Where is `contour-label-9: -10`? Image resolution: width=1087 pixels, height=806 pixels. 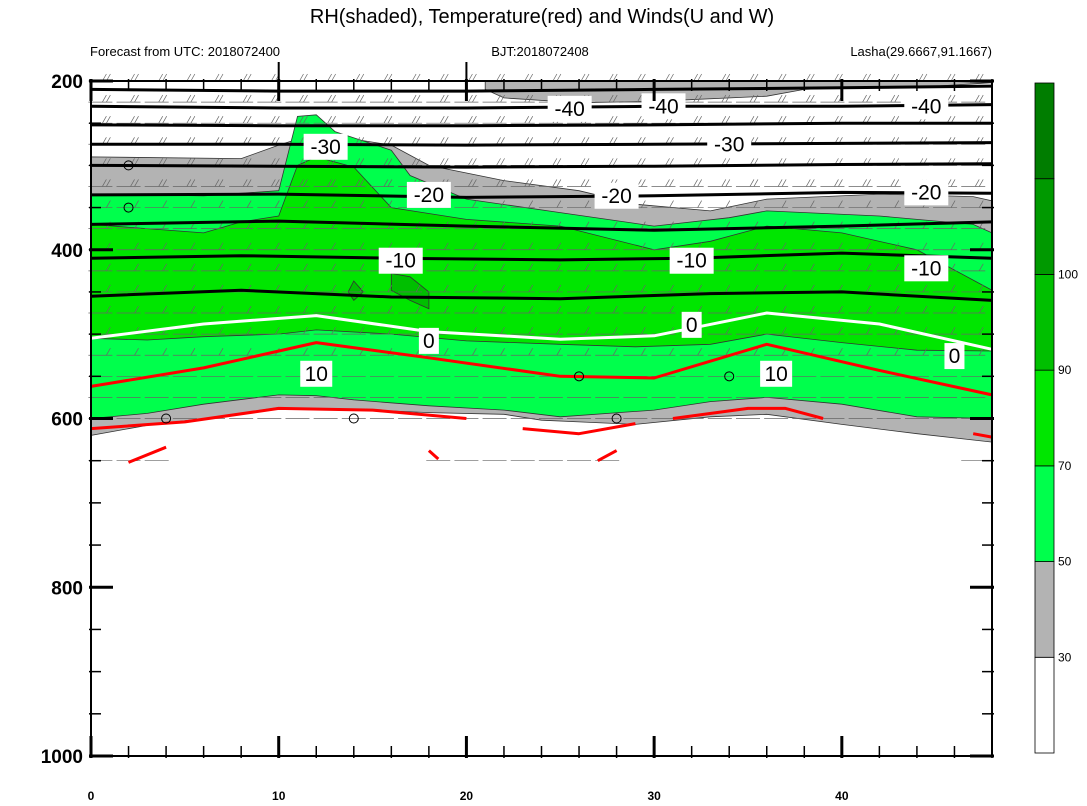
contour-label-9: -10 is located at coordinates (691, 261).